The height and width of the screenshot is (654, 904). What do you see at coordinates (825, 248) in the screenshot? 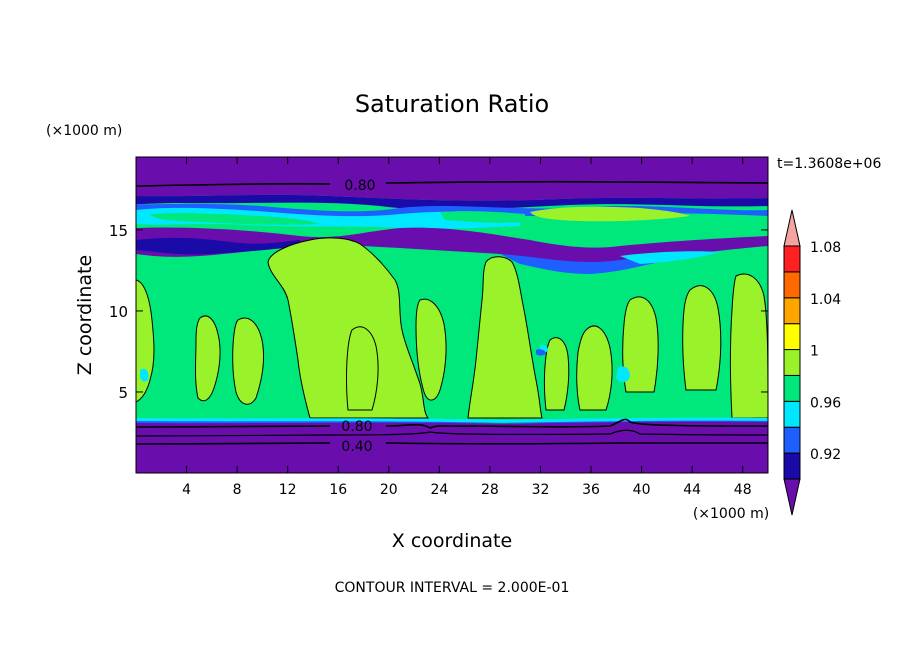
I see `colorbar-tick-label: 1.08` at bounding box center [825, 248].